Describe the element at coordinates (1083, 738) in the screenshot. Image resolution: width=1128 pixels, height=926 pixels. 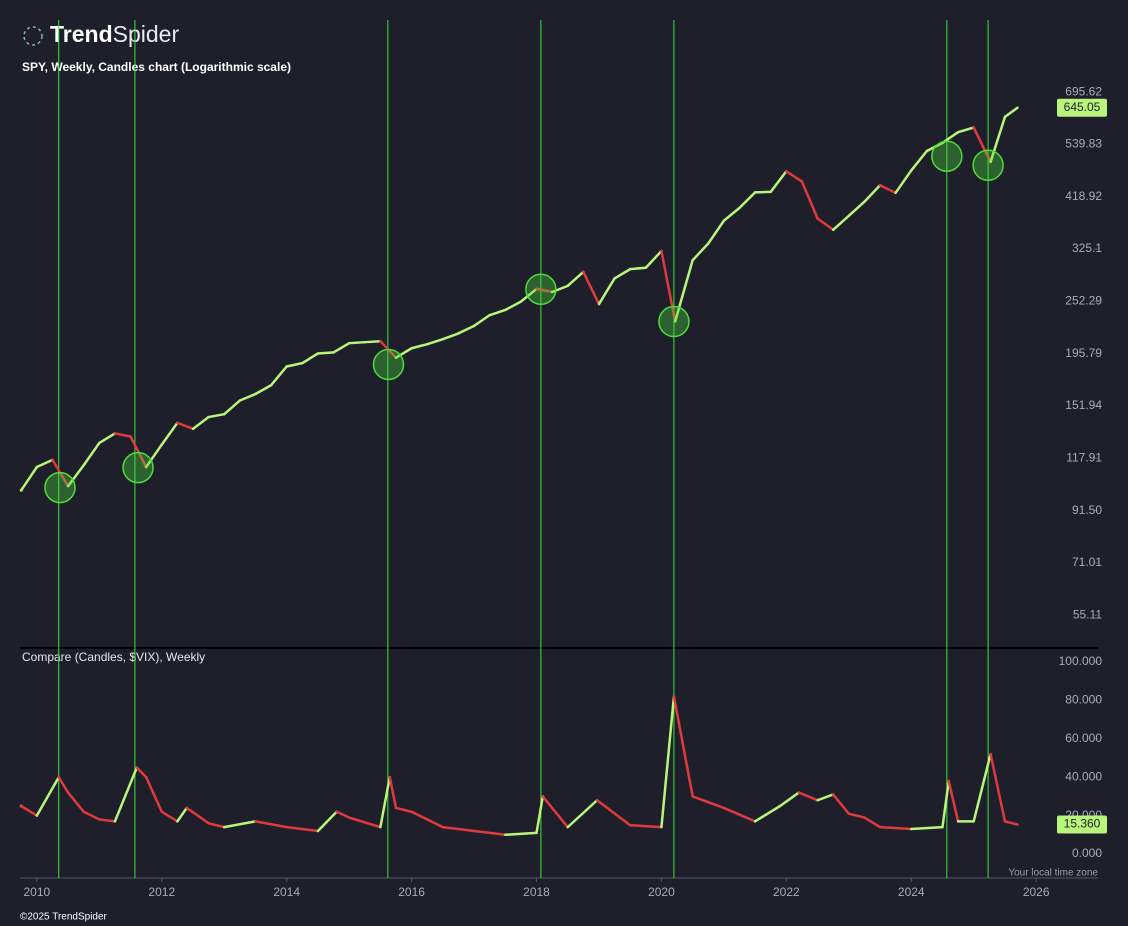
I see `y-tick-label: 60.000` at that location.